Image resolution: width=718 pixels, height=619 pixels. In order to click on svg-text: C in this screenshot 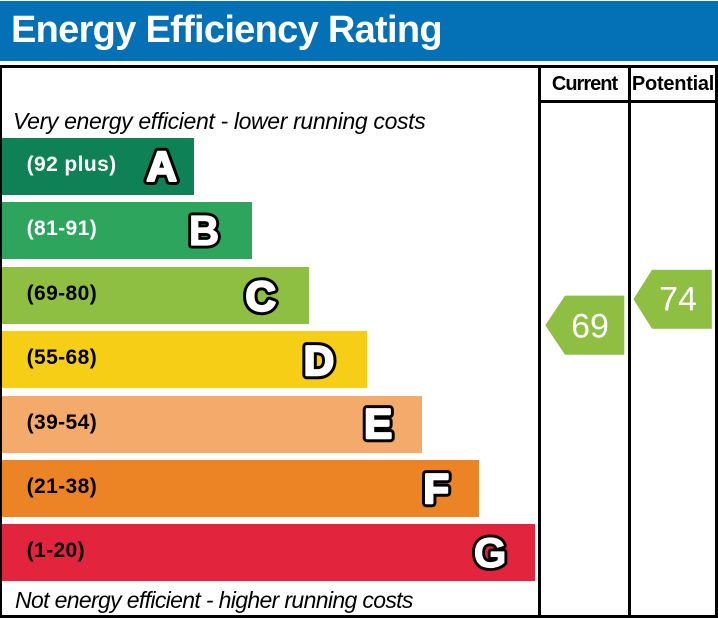, I will do `click(261, 295)`.